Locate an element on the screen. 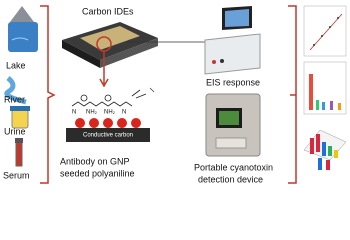 This screenshot has height=240, width=350. sample-label: Urine is located at coordinates (15, 131).